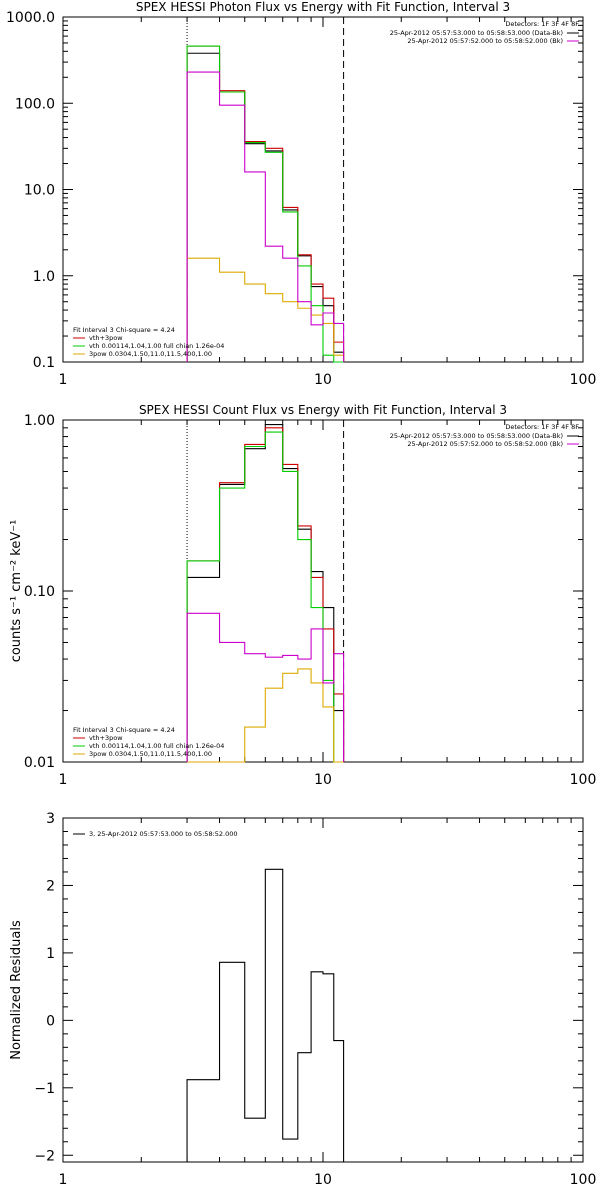 The image size is (600, 1200). Describe the element at coordinates (50, 819) in the screenshot. I see `y-tick-label: 3` at that location.